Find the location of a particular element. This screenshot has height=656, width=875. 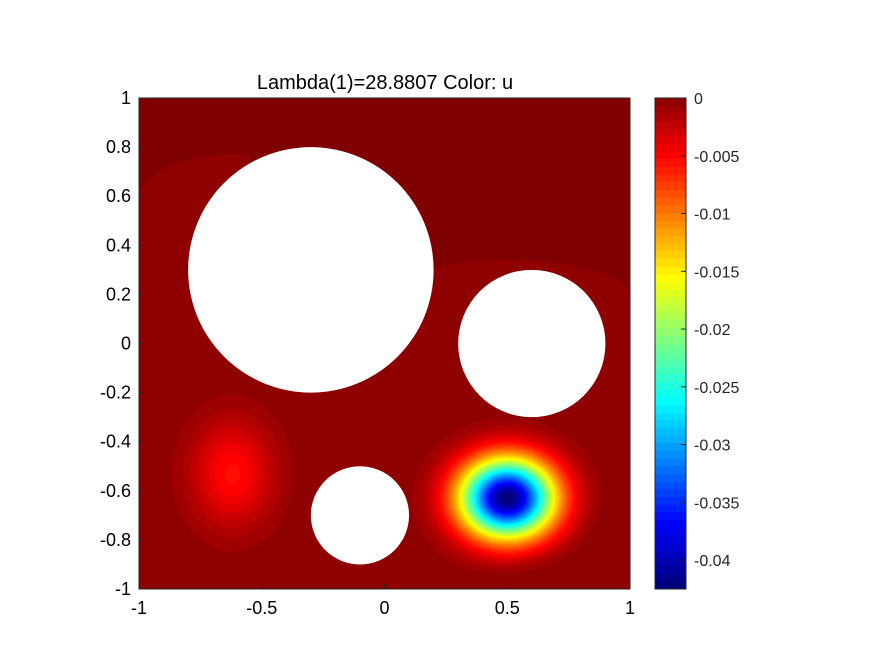

y-axis: 1 0.8 0.6 0.4 0.2 0 -0.2 -0.4 -0.6 -0.8 -1 is located at coordinates (122, 343).